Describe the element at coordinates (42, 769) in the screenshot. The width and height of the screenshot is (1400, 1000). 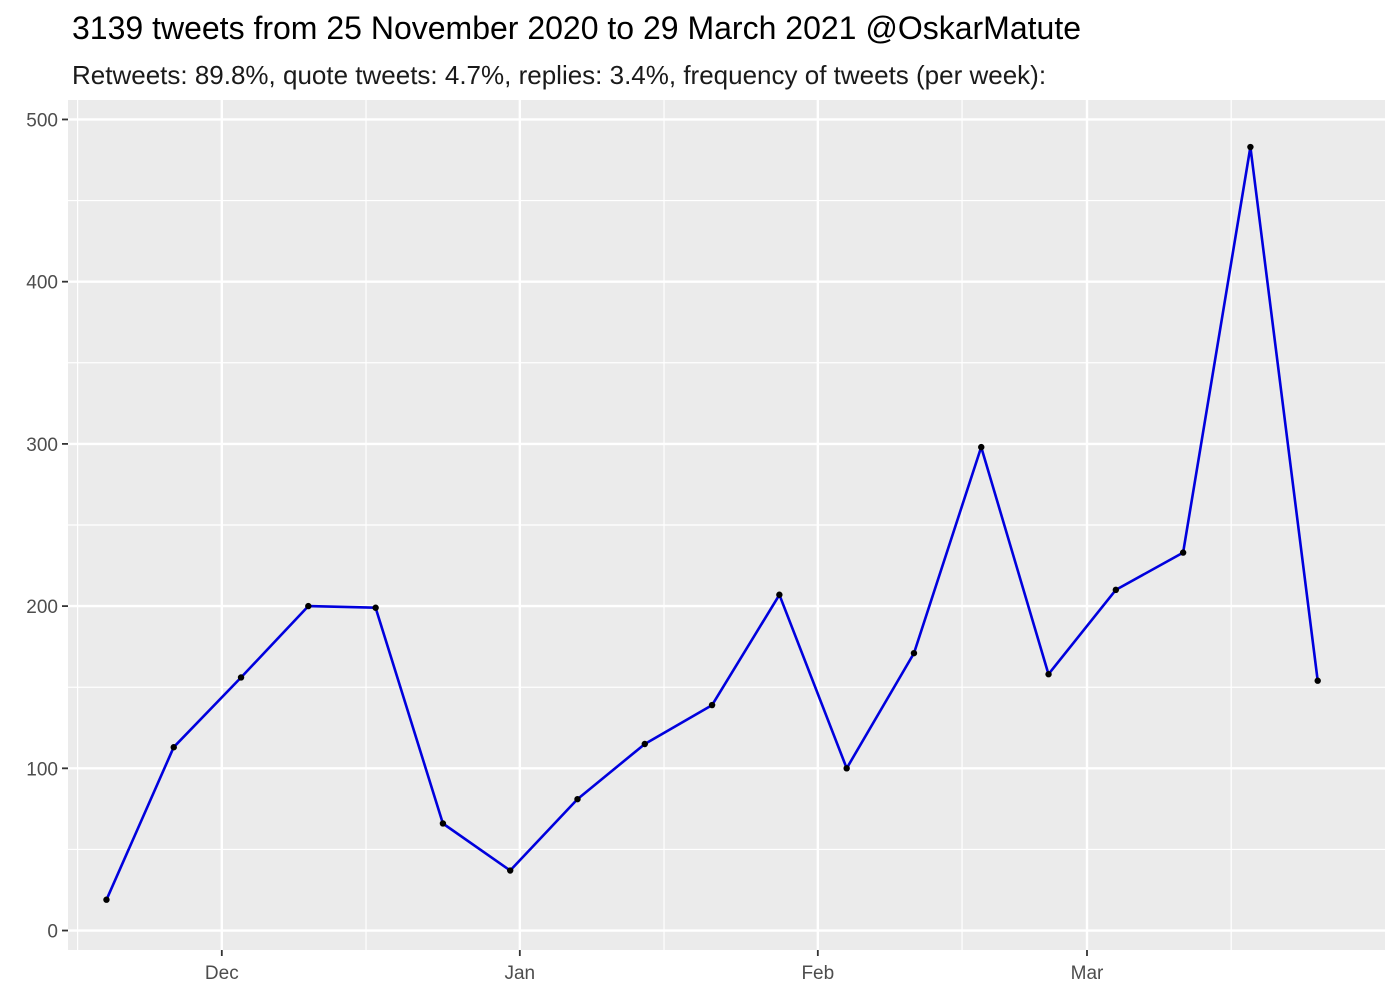
I see `y-tick-label: 100` at that location.